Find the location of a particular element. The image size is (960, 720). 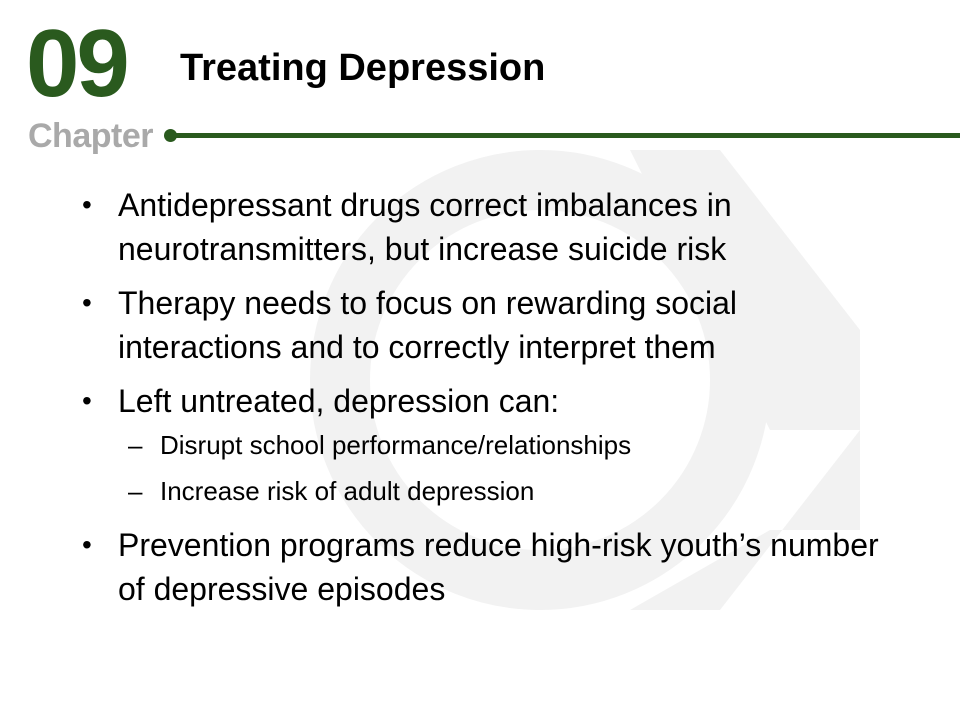

chapter-number: 09 is located at coordinates (78, 63).